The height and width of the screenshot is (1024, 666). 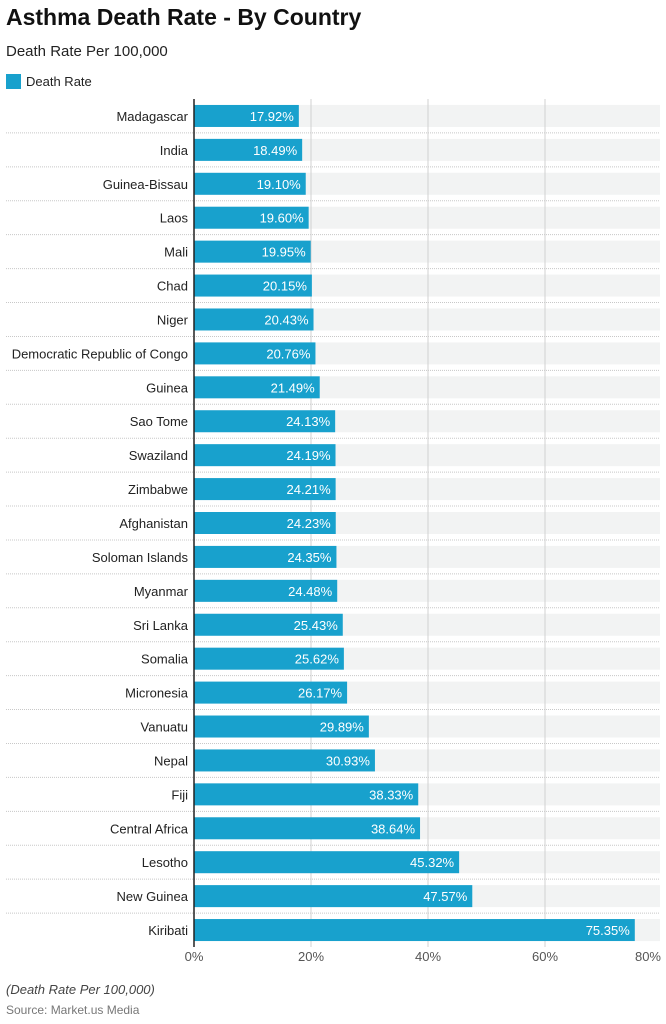 I want to click on category-label: Kiribati, so click(x=168, y=930).